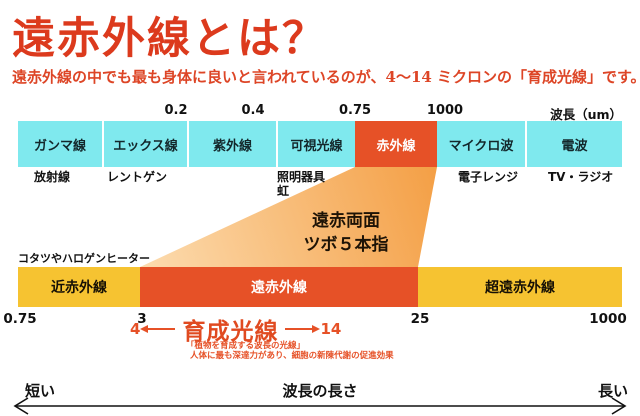 Image resolution: width=640 pixels, height=416 pixels. I want to click on band-infrared-label: 赤外線, so click(396, 146).